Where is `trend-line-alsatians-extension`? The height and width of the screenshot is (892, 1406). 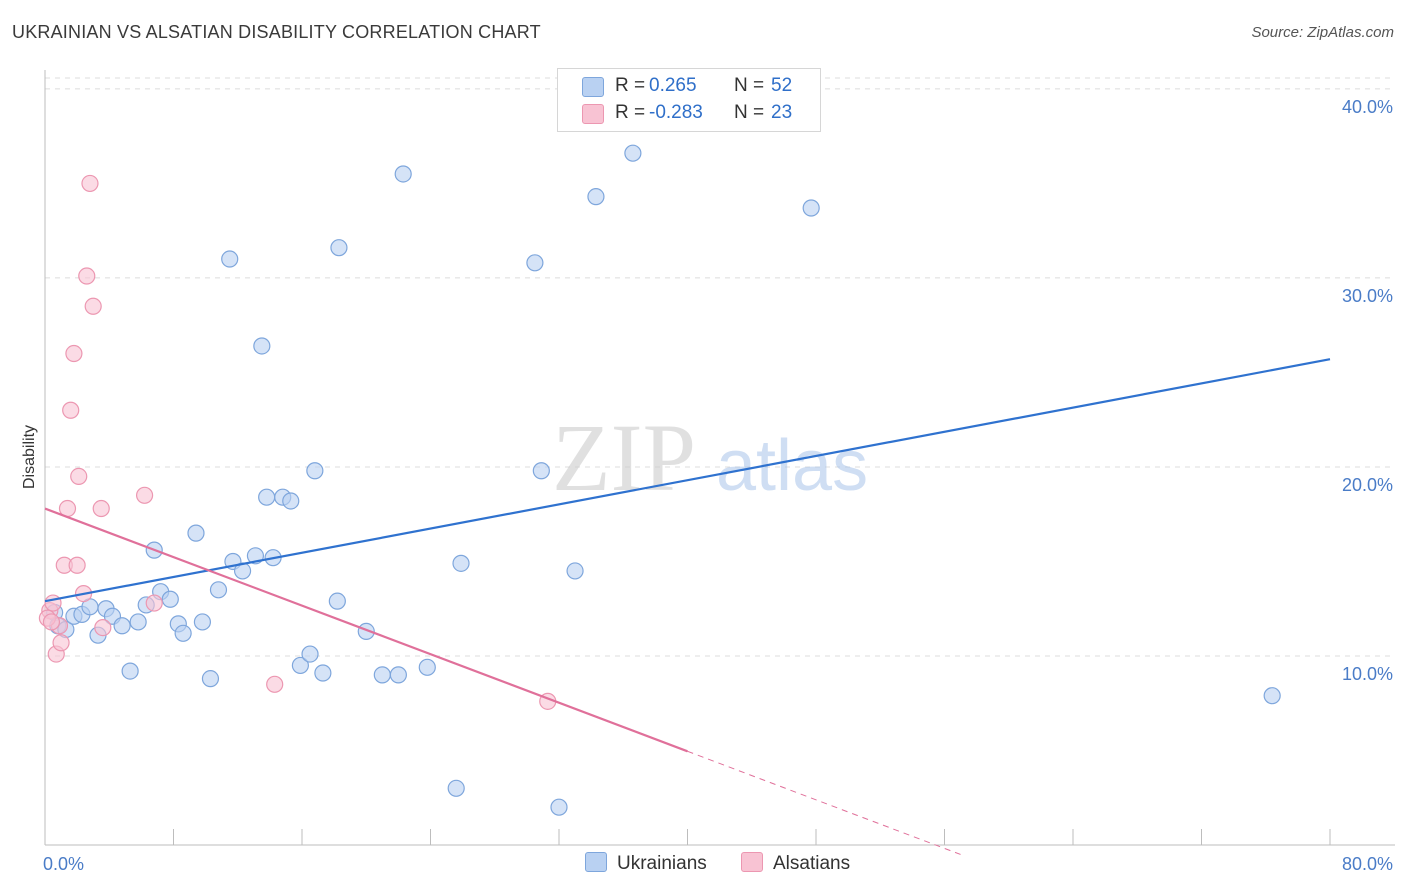 trend-line-alsatians-extension is located at coordinates (824, 802).